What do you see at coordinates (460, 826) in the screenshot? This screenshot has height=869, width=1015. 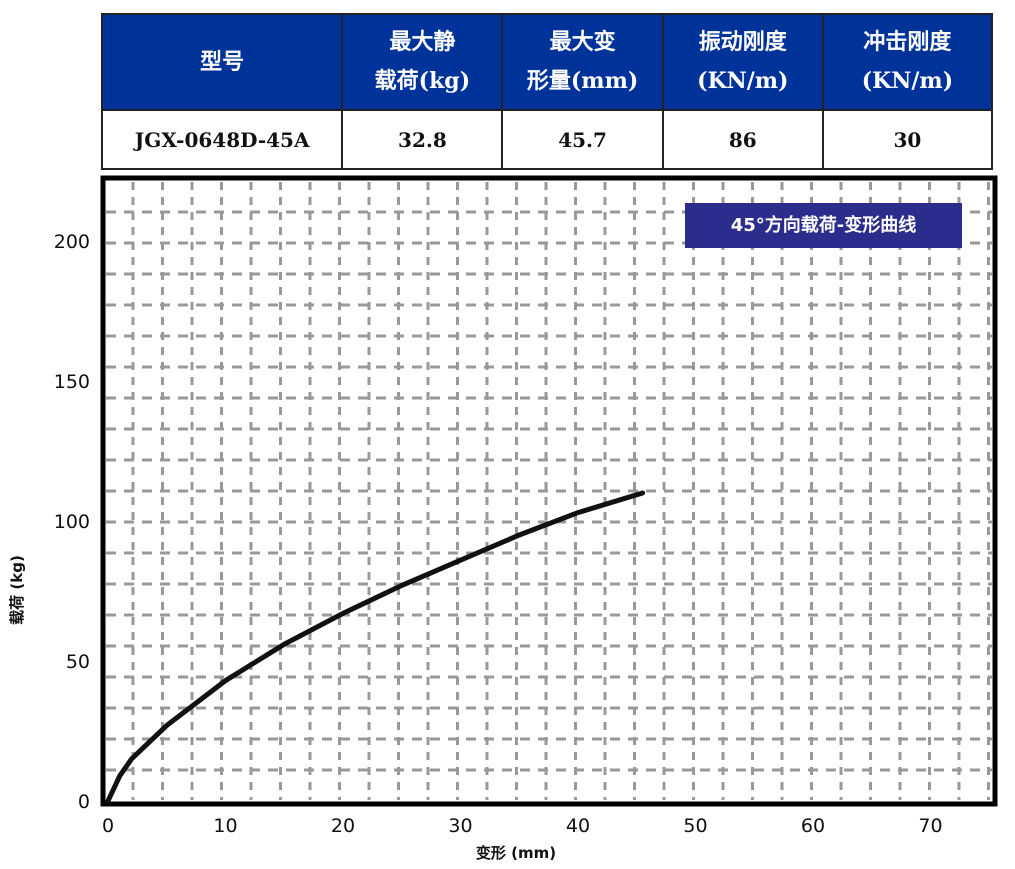 I see `x-tick-label: 30` at bounding box center [460, 826].